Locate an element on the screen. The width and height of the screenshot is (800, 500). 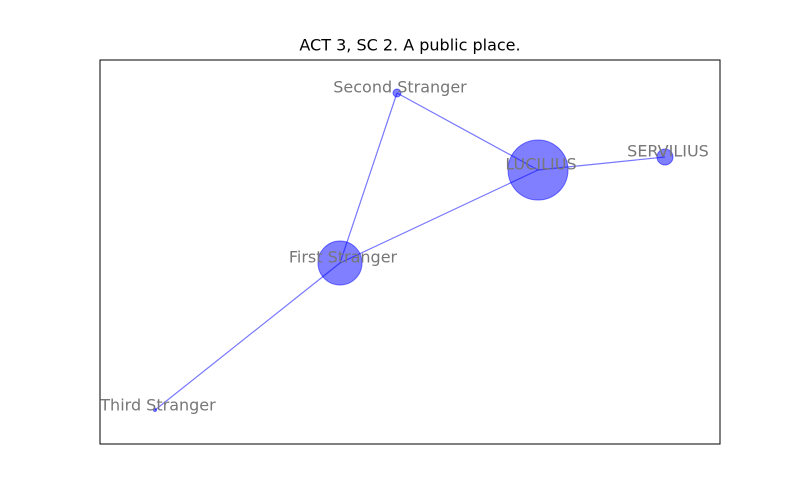
node-label: Third Stranger is located at coordinates (157, 405).